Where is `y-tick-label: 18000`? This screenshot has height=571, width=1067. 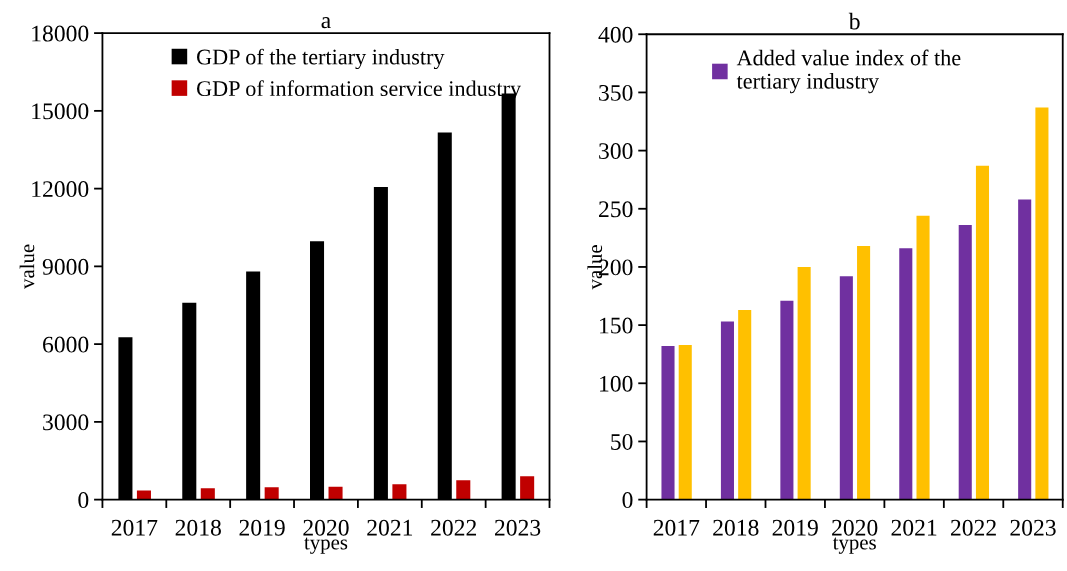 y-tick-label: 18000 is located at coordinates (60, 33).